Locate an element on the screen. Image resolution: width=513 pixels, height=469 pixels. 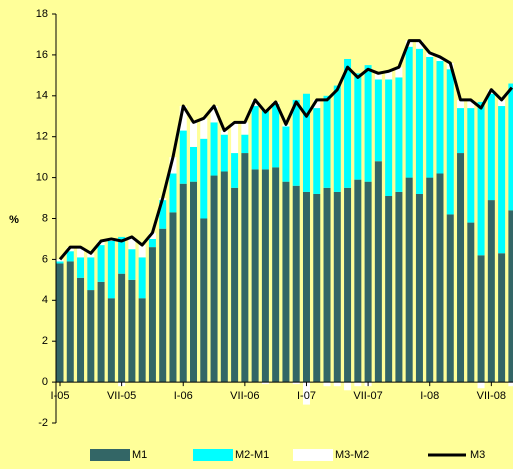
y-tick-label: 18 is located at coordinates (42, 14).